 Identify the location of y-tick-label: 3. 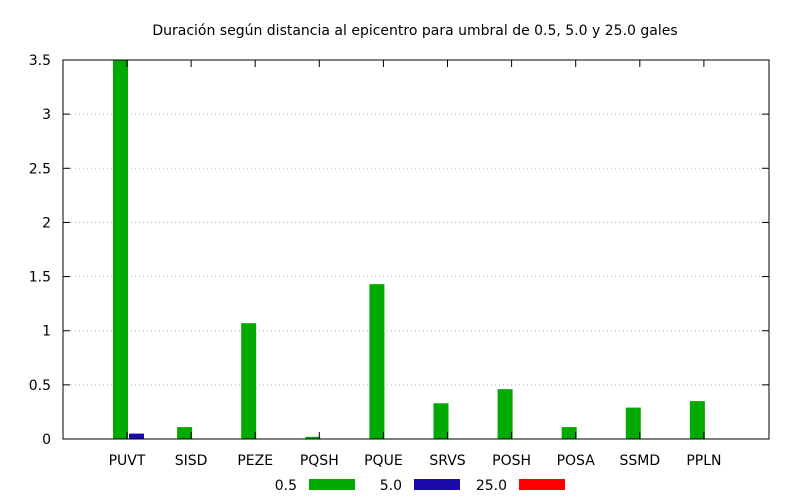
(46, 115).